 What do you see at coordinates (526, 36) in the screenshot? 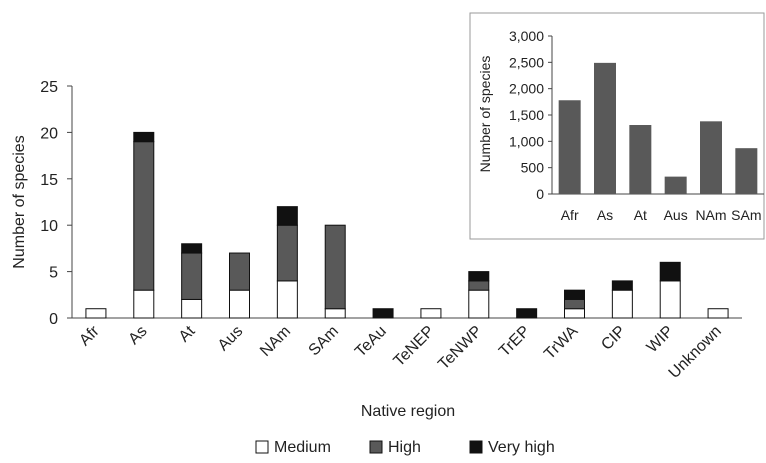
I see `inset-y-tick-label: 3,000` at bounding box center [526, 36].